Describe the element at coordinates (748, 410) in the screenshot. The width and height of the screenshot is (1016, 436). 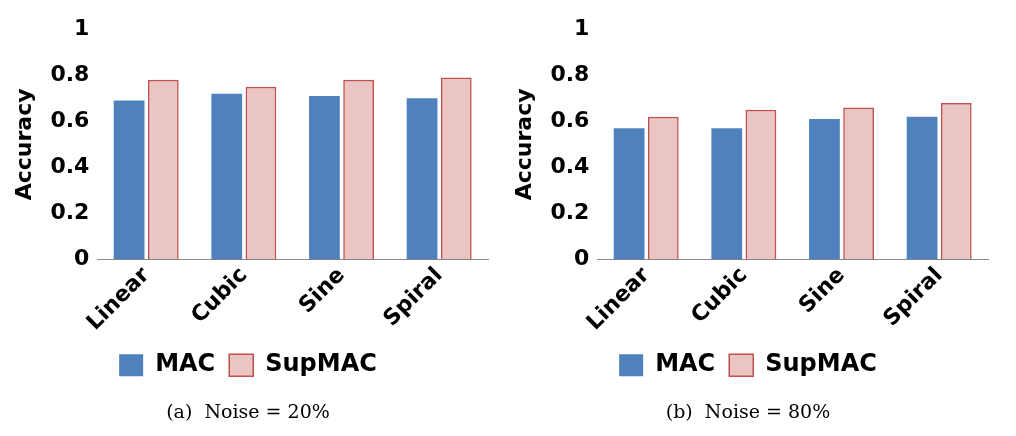
I see `text: (b) Noise = 80%` at that location.